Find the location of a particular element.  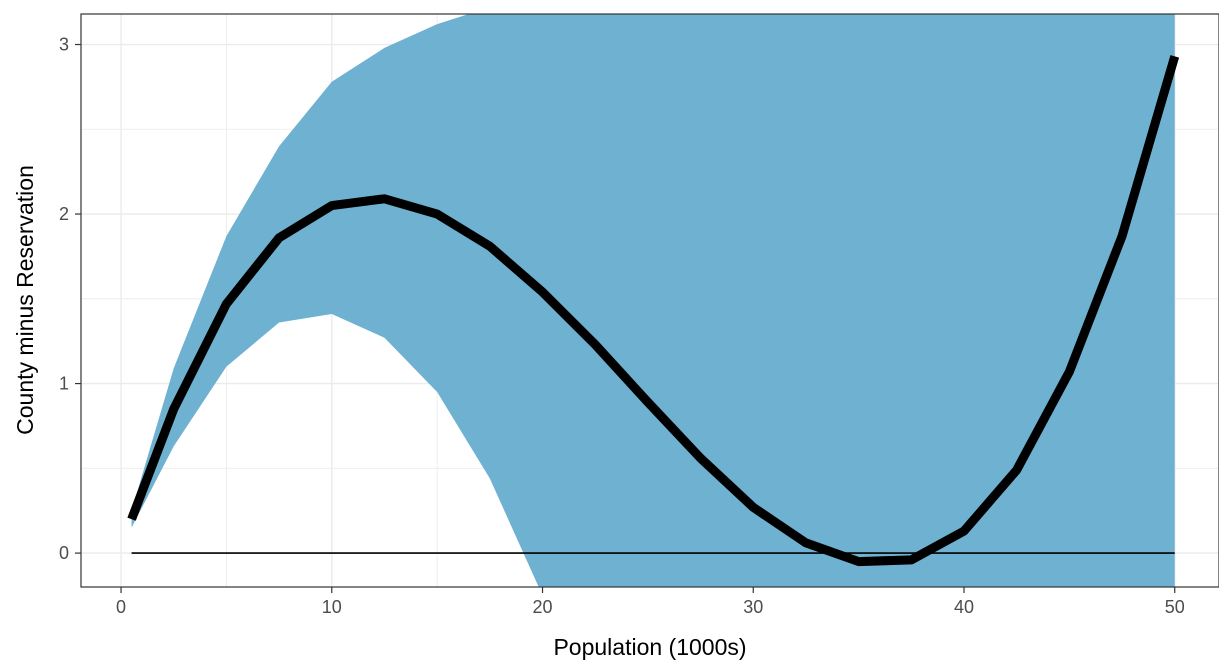

y-tick-label: 1 is located at coordinates (64, 384).